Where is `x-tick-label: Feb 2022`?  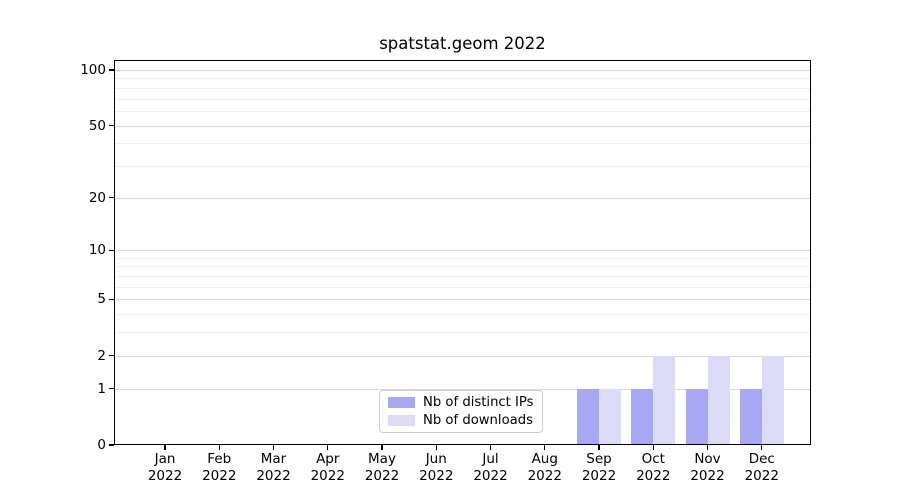 x-tick-label: Feb 2022 is located at coordinates (219, 467).